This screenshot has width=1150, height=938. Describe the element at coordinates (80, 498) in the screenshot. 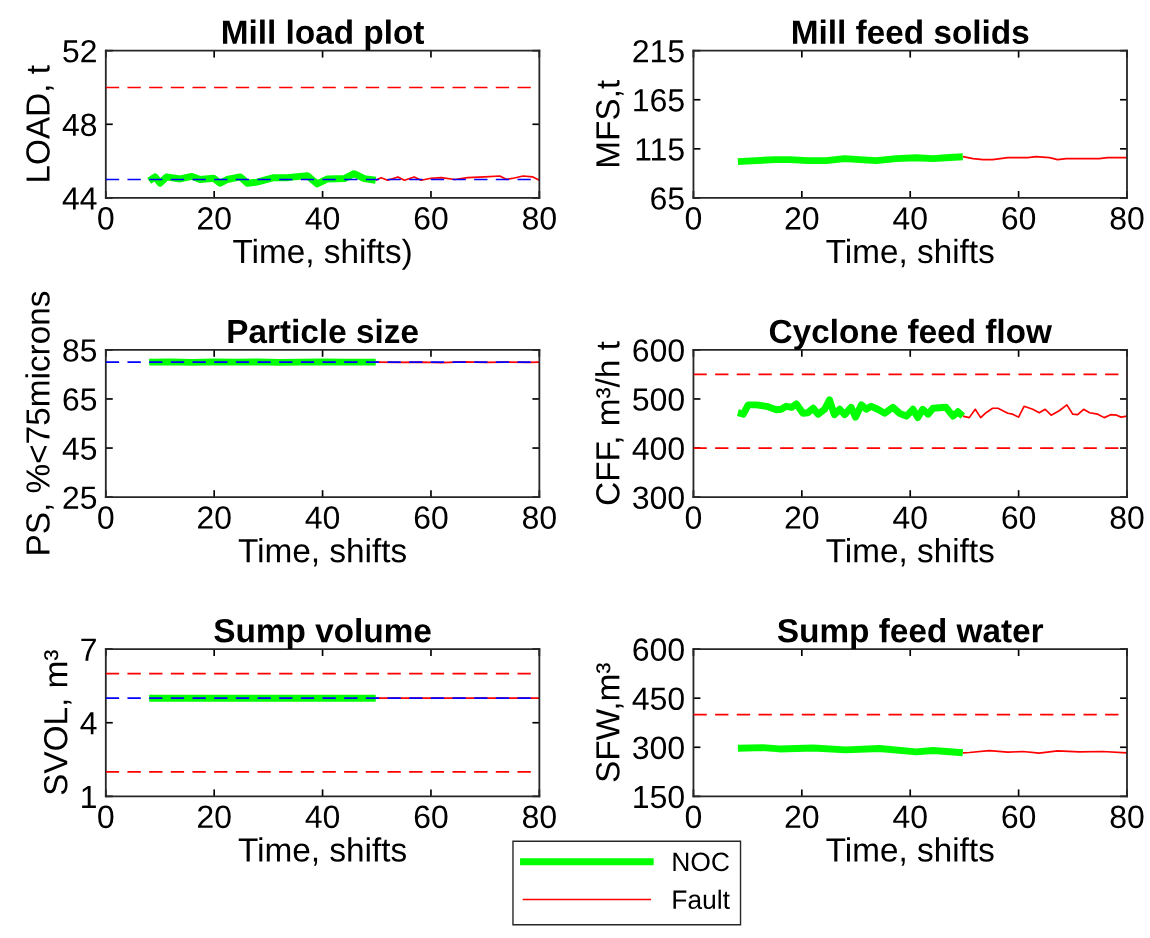

I see `y-tick-label: 25` at that location.